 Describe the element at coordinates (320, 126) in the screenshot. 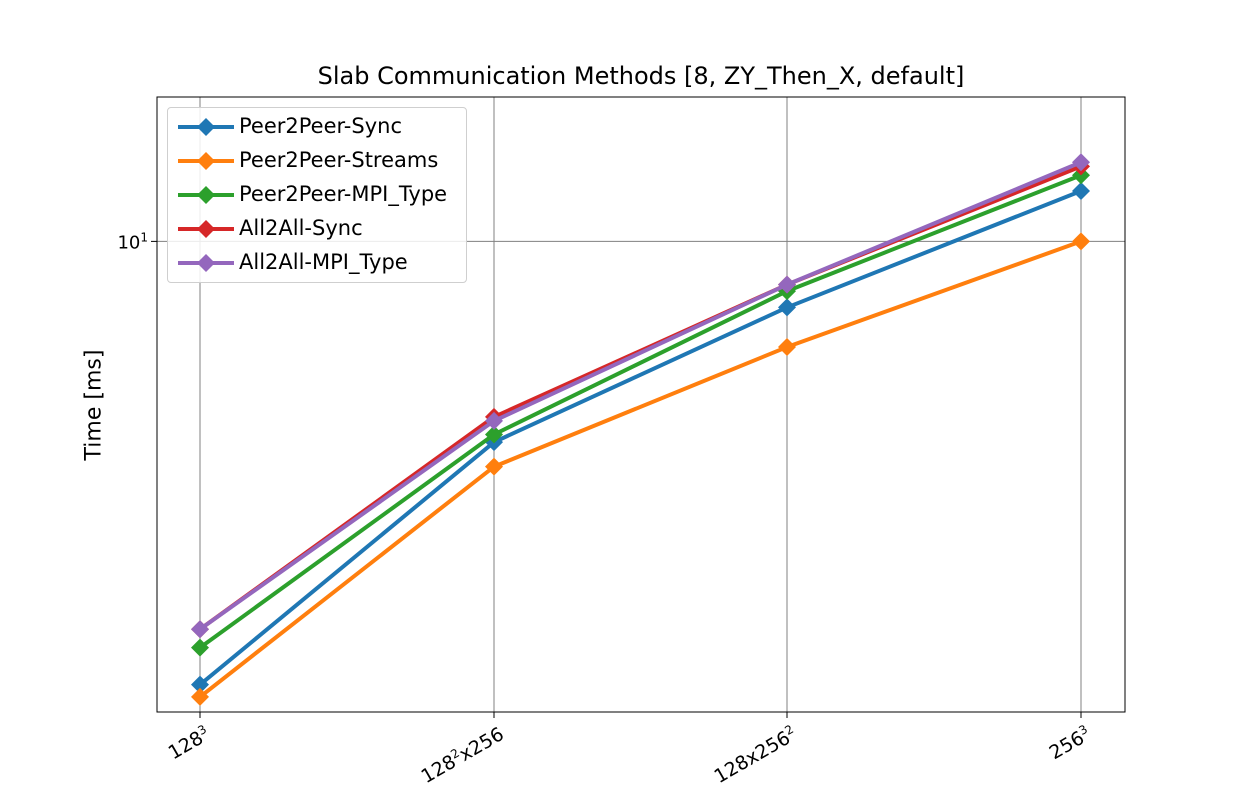

I see `legend-label: Peer2Peer-Sync` at that location.